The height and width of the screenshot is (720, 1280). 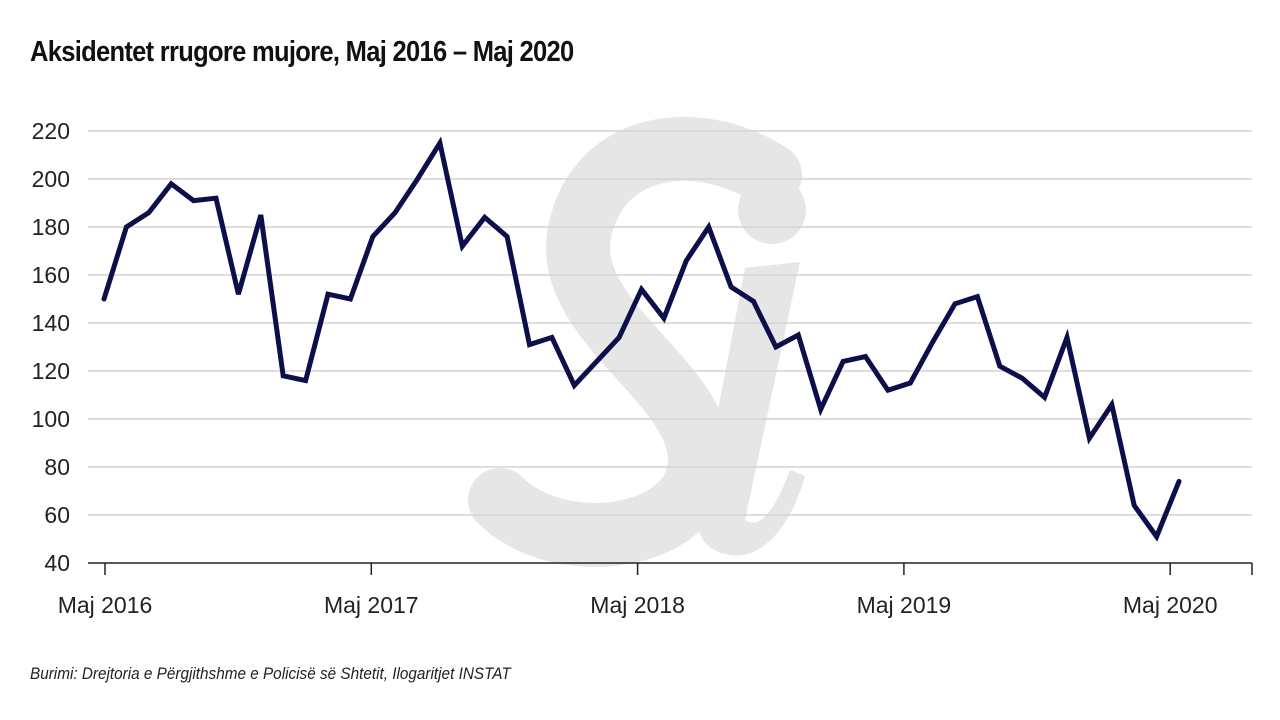 What do you see at coordinates (57, 467) in the screenshot?
I see `y-tick-label: 80` at bounding box center [57, 467].